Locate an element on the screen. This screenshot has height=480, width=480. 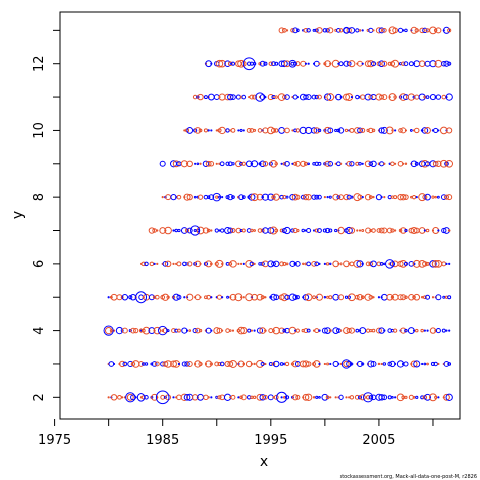
y-axis: 2 4 6 8 10 12 is located at coordinates (46, 215).